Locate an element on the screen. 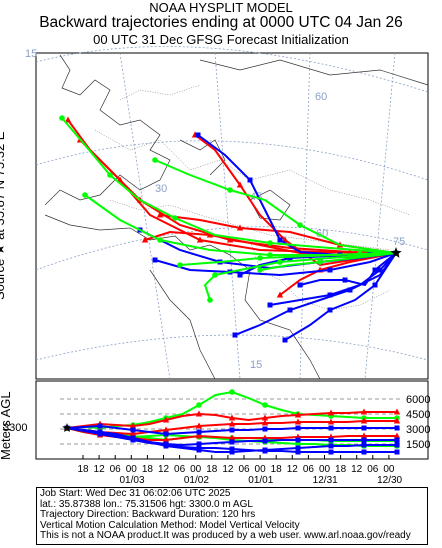 This screenshot has height=548, width=442. trajectory-blue-11-line is located at coordinates (340, 296).